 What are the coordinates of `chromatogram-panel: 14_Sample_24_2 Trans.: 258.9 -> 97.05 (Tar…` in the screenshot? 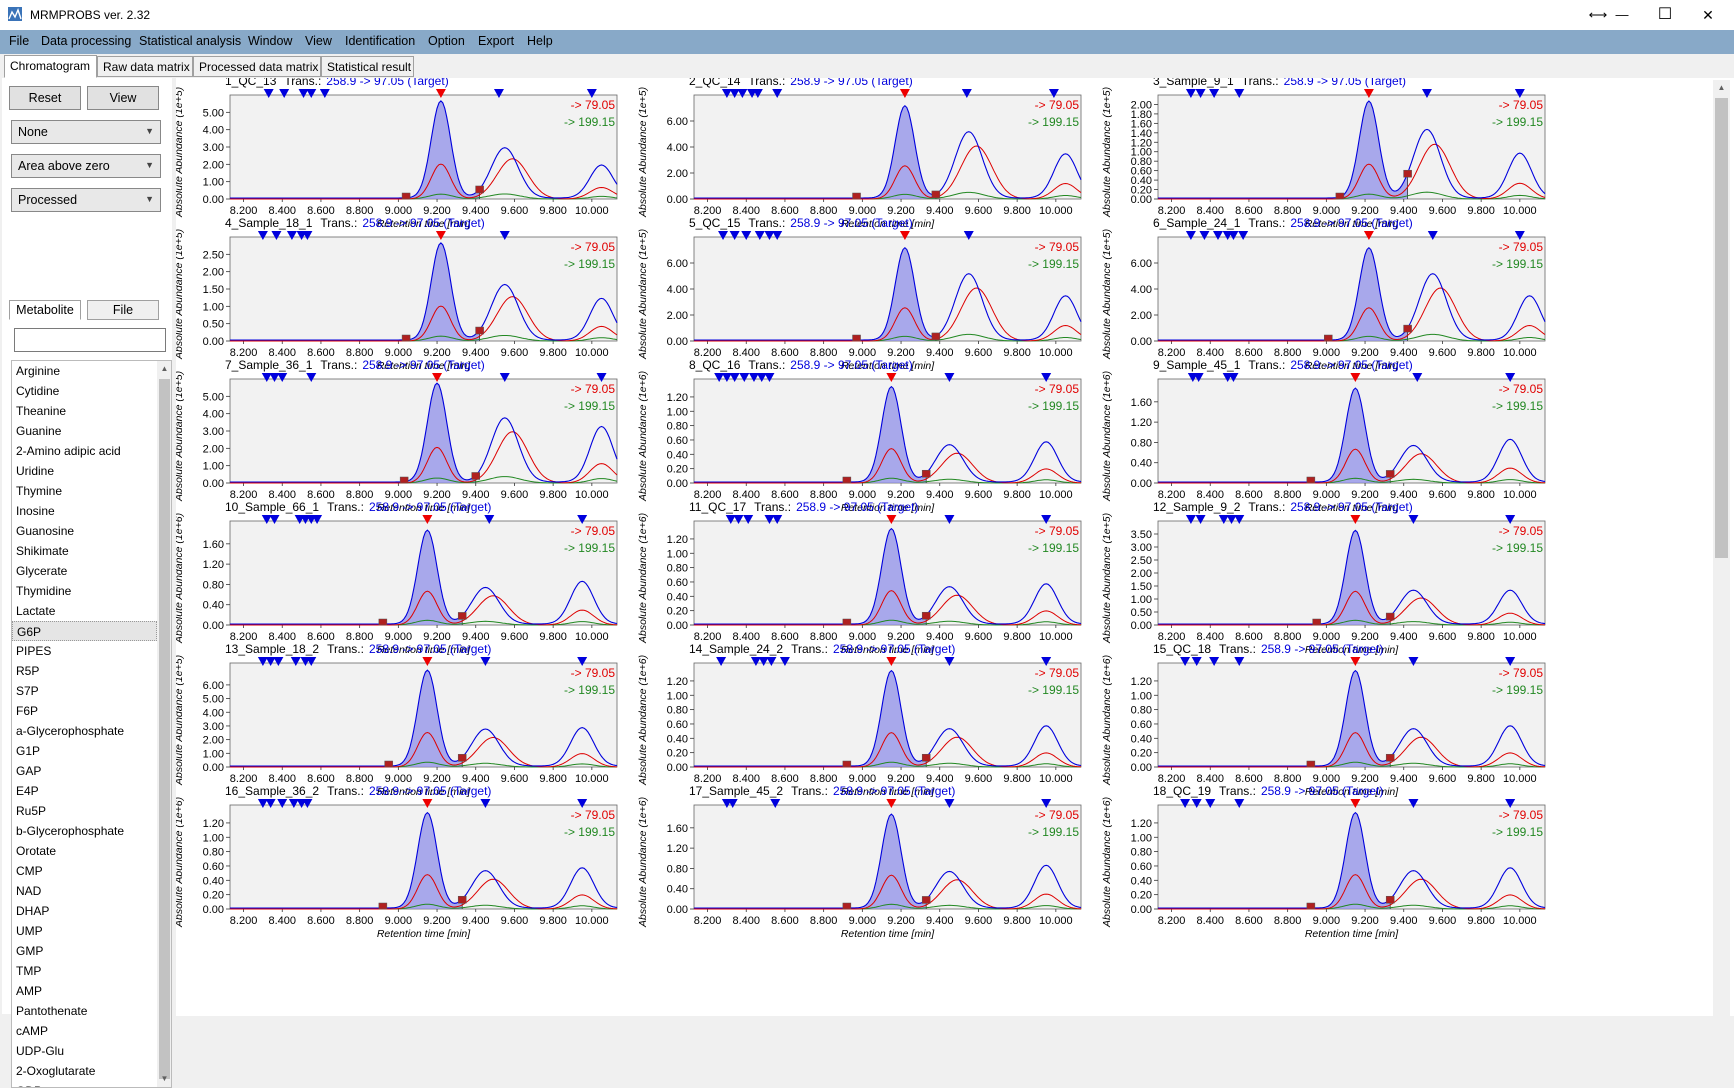 It's located at (859, 720).